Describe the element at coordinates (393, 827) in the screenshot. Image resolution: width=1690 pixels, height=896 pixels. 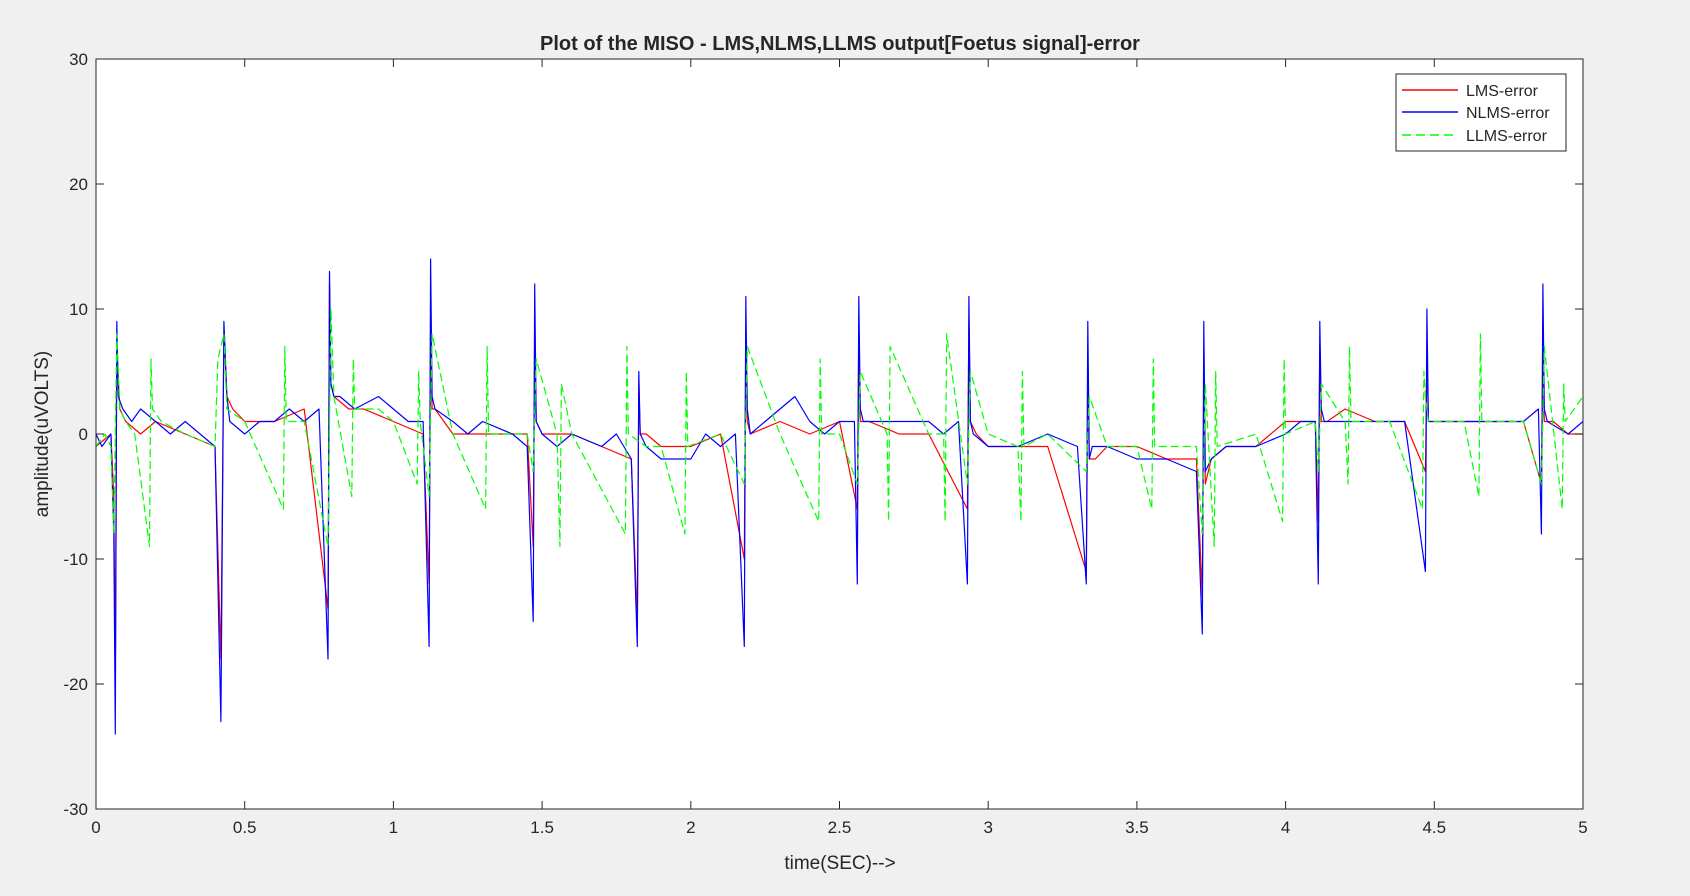
I see `x-tick-label: 1` at that location.